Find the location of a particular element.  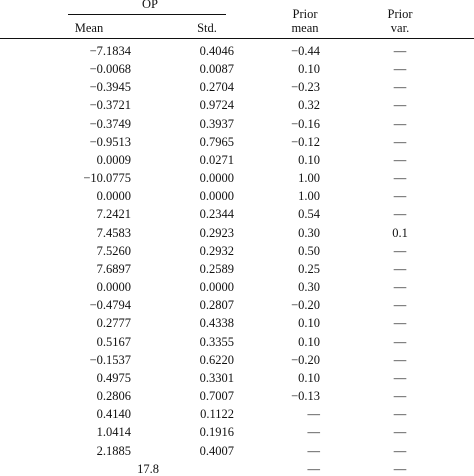

cell-std: 0.9724 is located at coordinates (216, 105).